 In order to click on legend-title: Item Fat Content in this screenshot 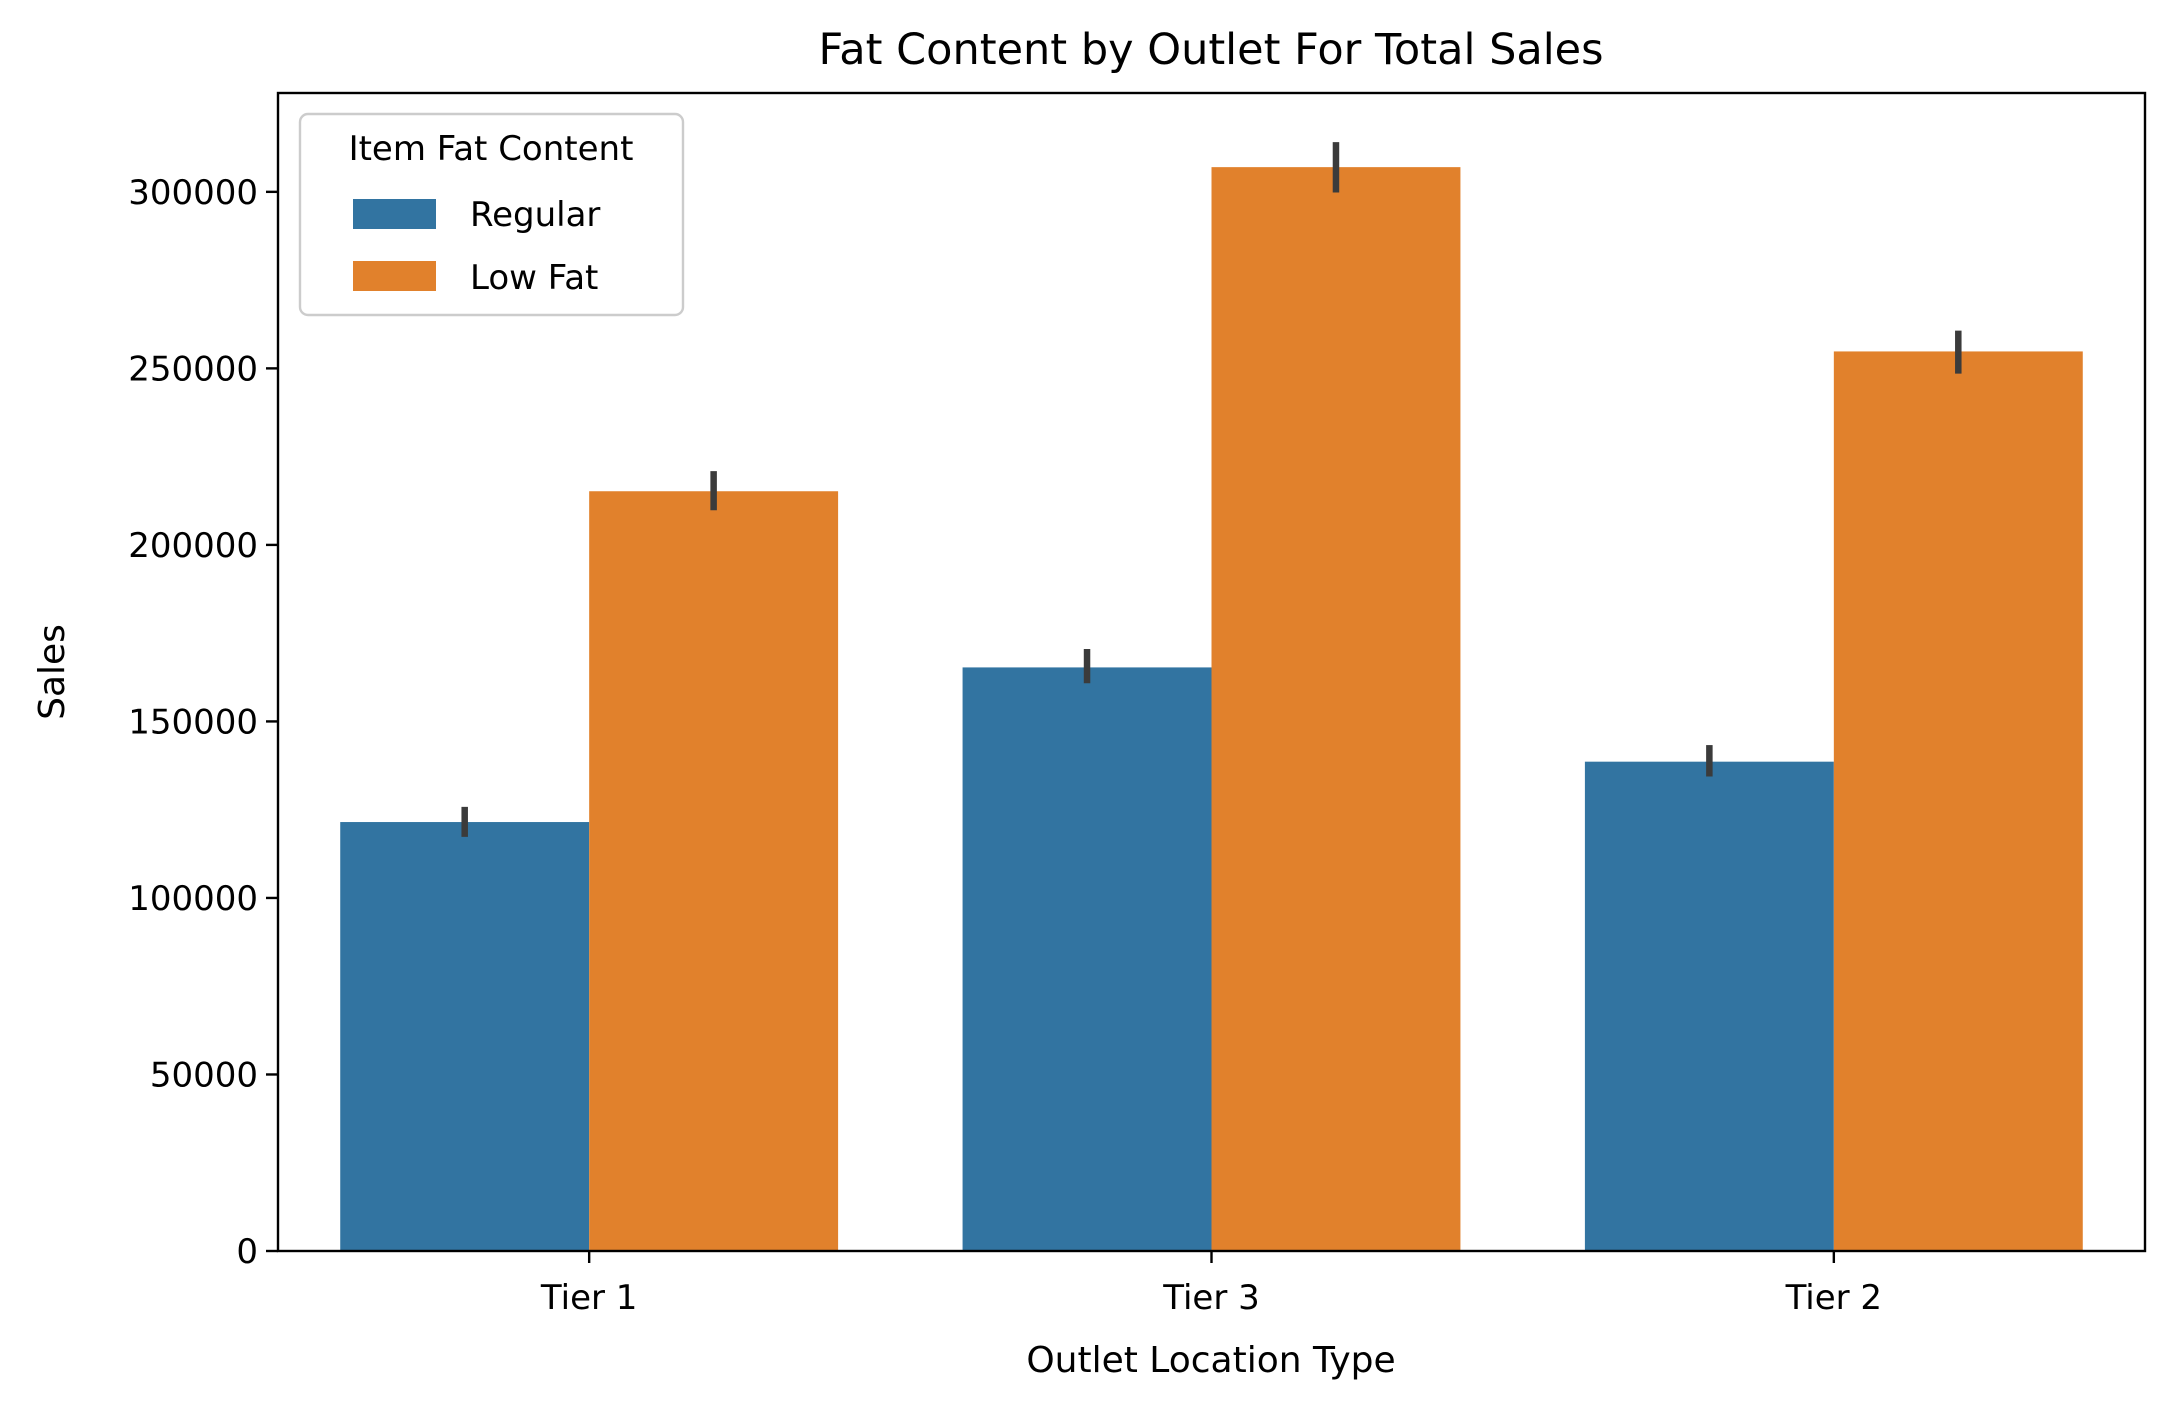, I will do `click(491, 149)`.